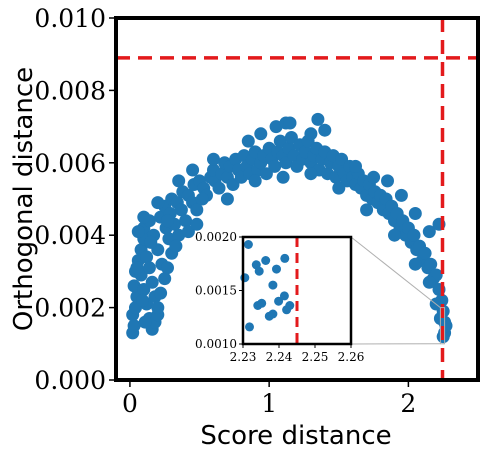 Image resolution: width=488 pixels, height=459 pixels. Describe the element at coordinates (216, 291) in the screenshot. I see `inset-y-tick-label: 0.0015` at that location.